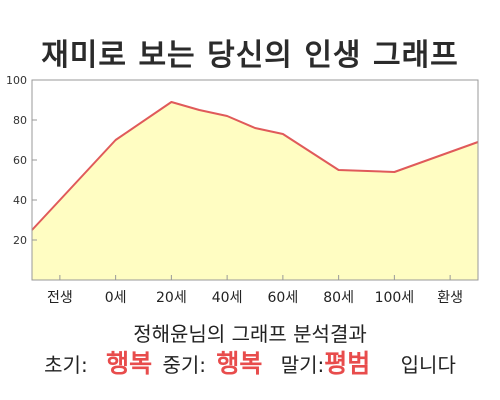 Image resolution: width=500 pixels, height=400 pixels. What do you see at coordinates (60, 298) in the screenshot?
I see `x-tick-label: 전생` at bounding box center [60, 298].